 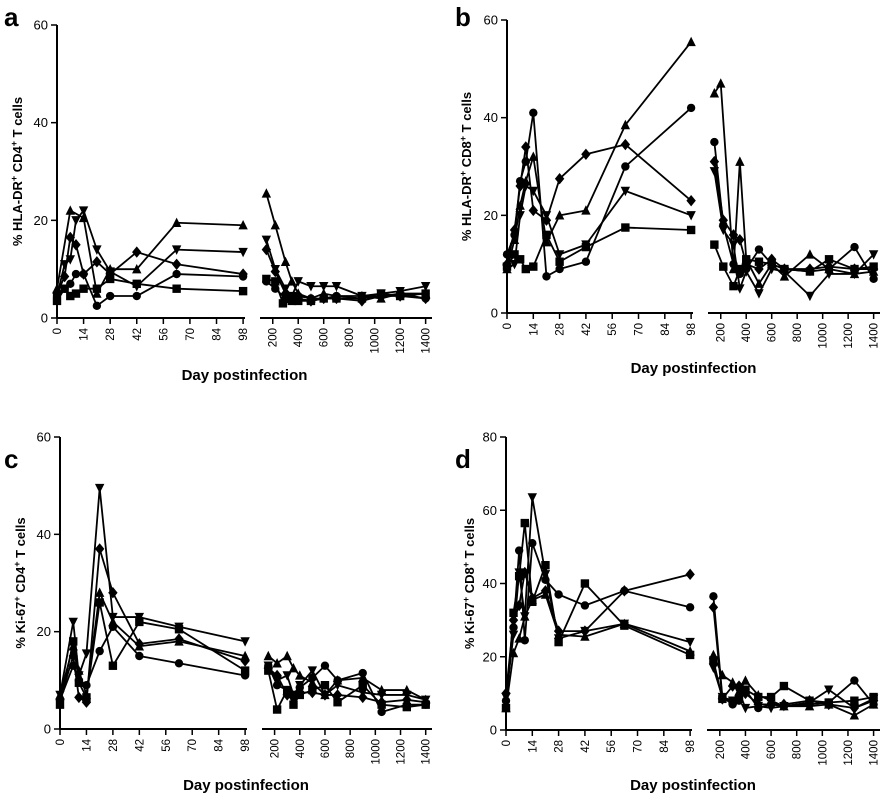 What do you see at coordinates (691, 746) in the screenshot?
I see `x-tick-label: 98` at bounding box center [691, 746].